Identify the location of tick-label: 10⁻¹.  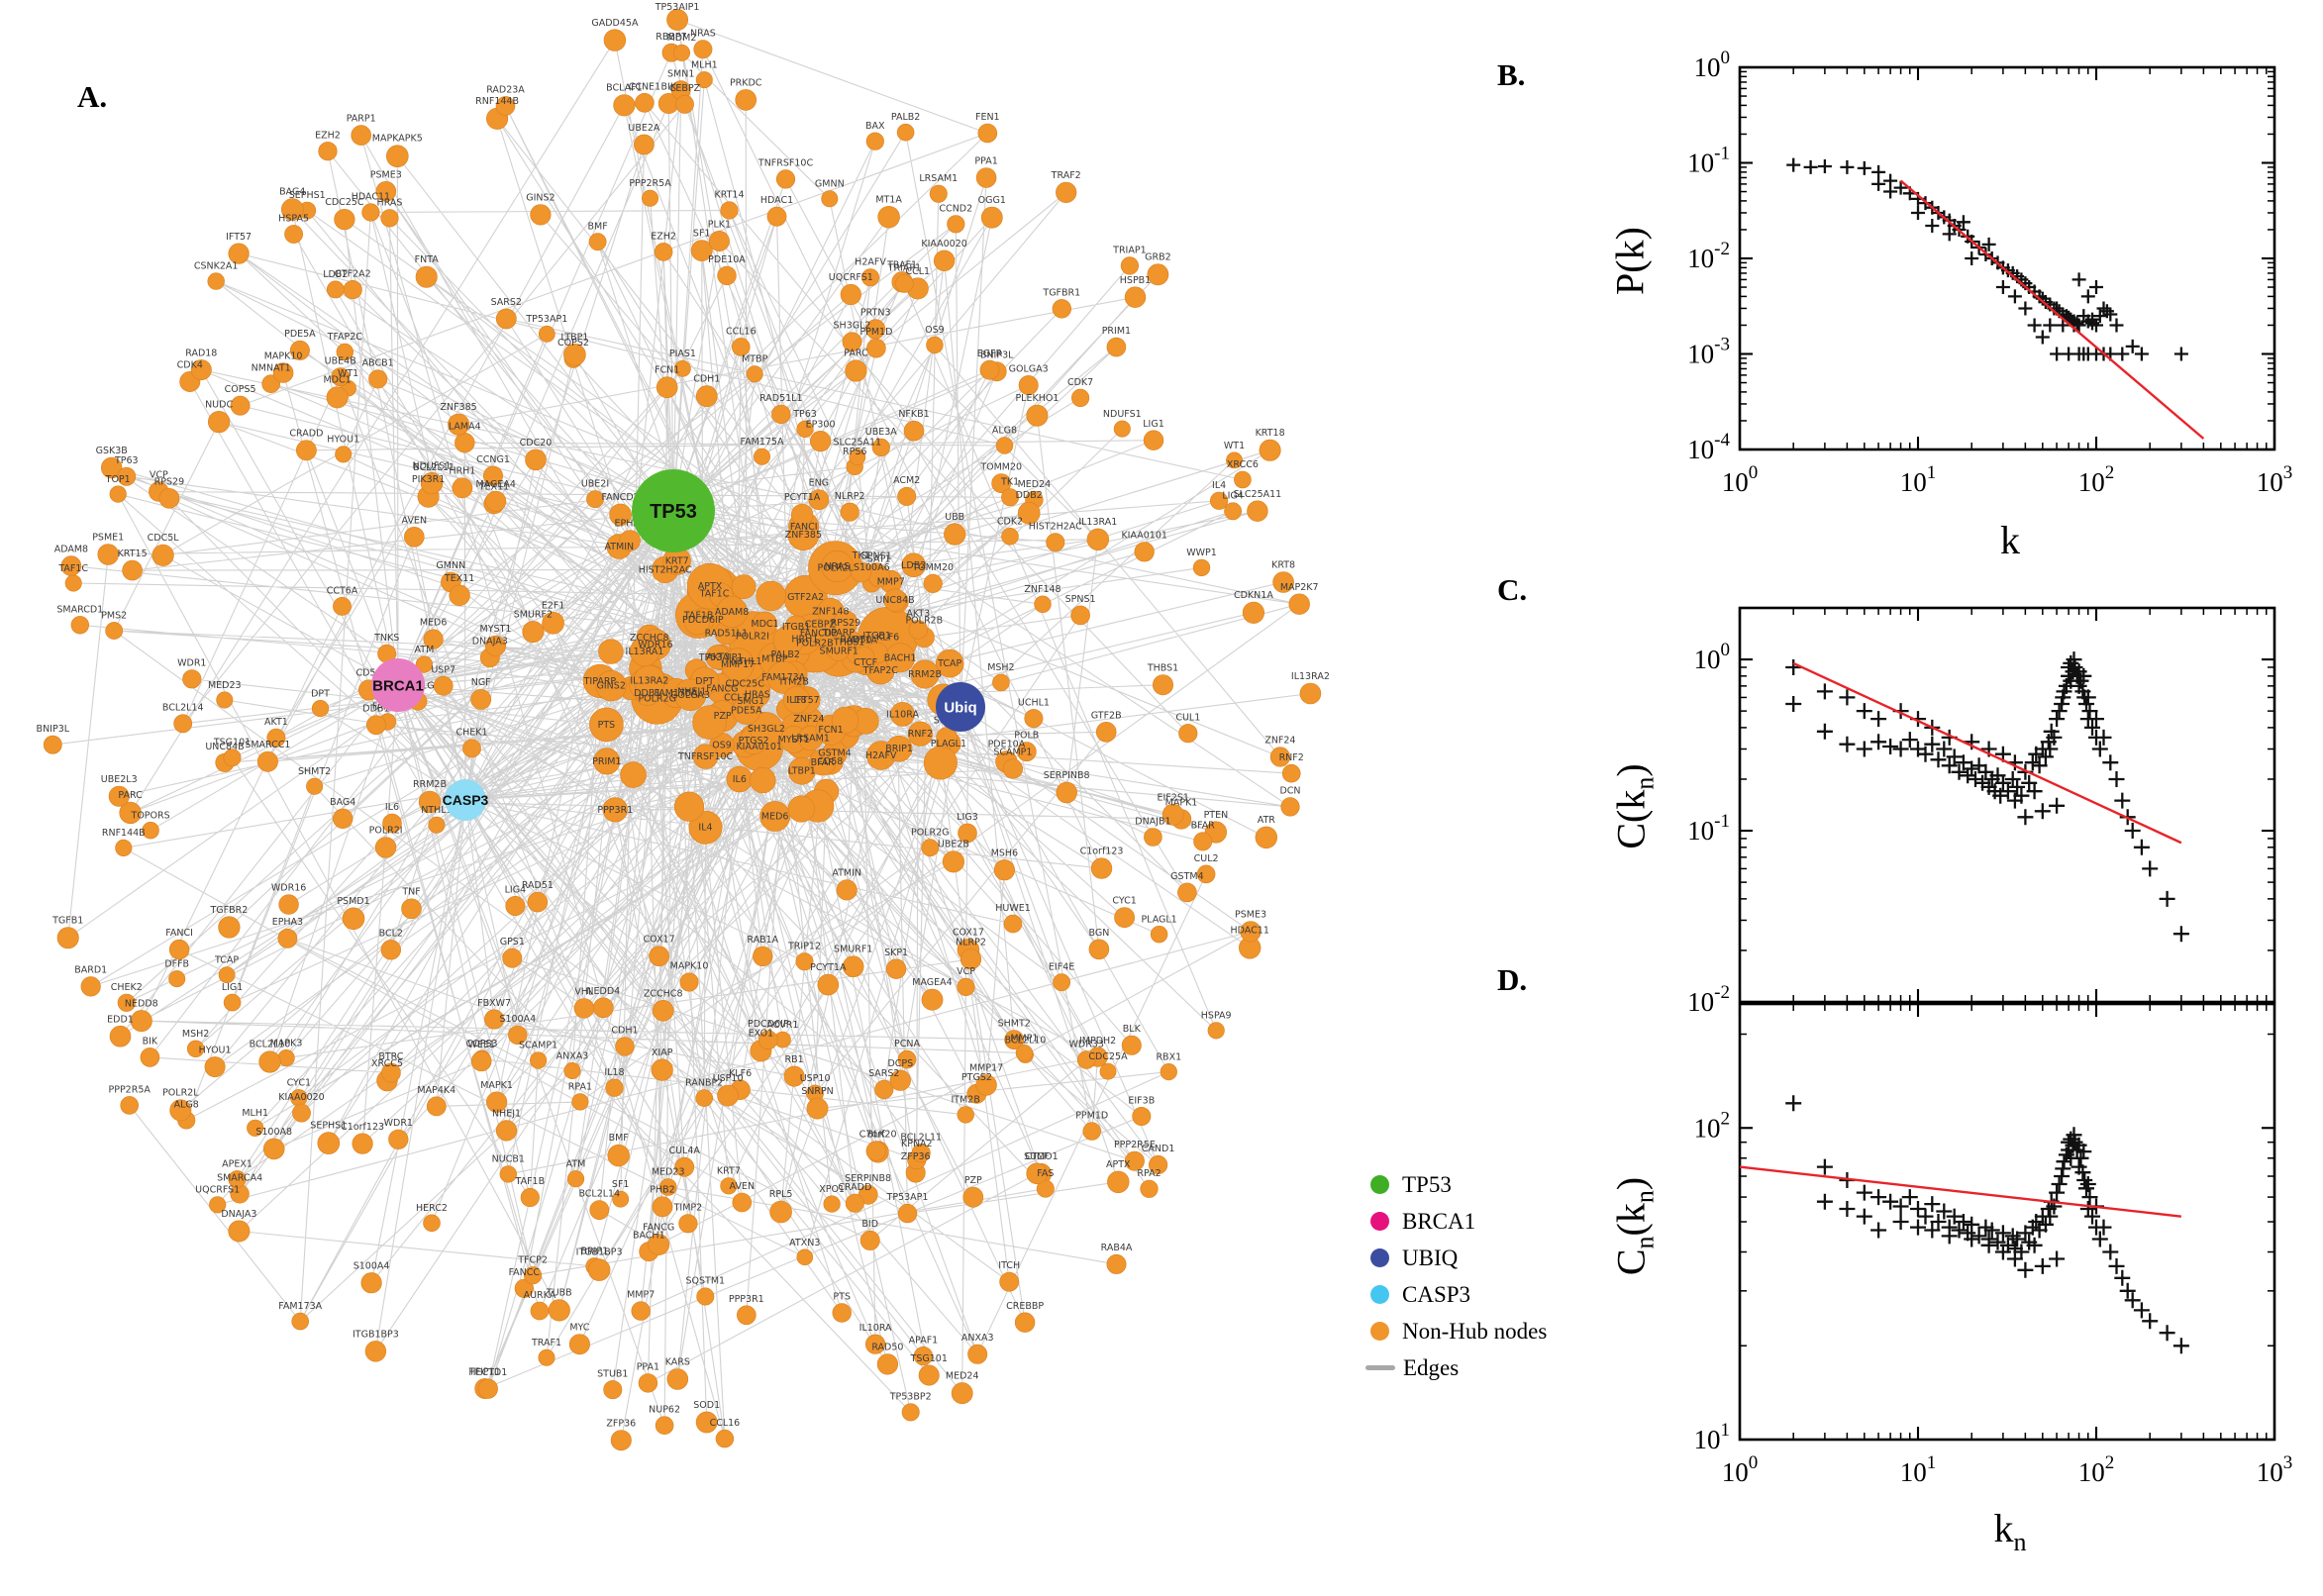
(1708, 828).